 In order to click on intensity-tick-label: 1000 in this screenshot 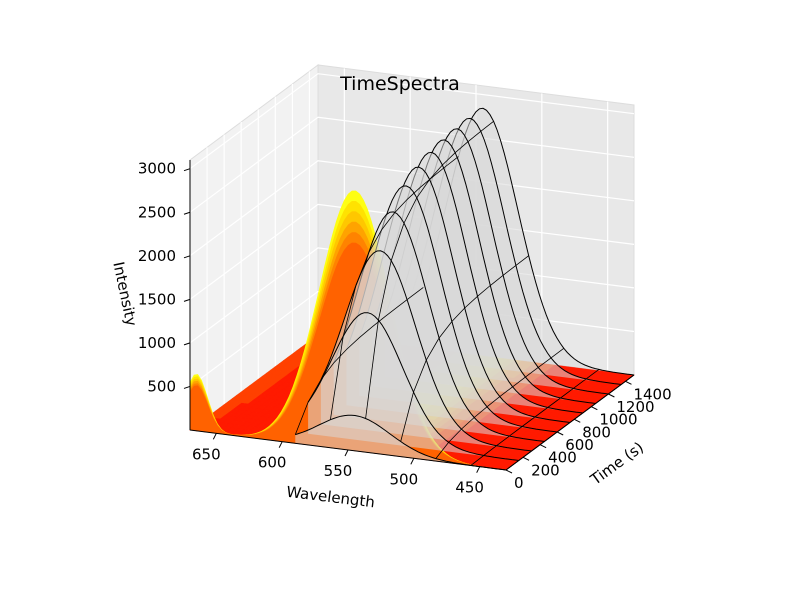, I will do `click(157, 343)`.